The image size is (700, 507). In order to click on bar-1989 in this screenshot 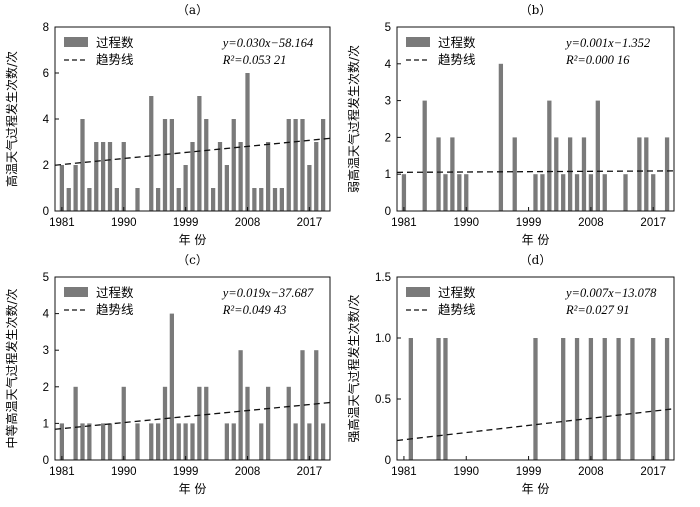, I will do `click(116, 199)`.